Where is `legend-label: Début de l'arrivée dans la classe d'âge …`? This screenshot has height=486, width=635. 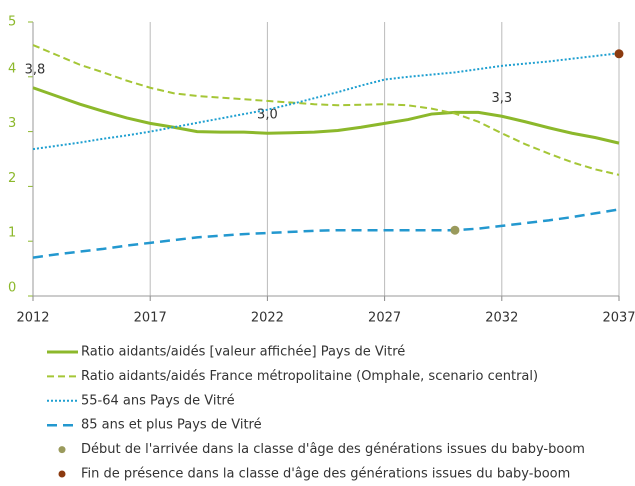
legend-label: Début de l'arrivée dans la classe d'âge … is located at coordinates (333, 449).